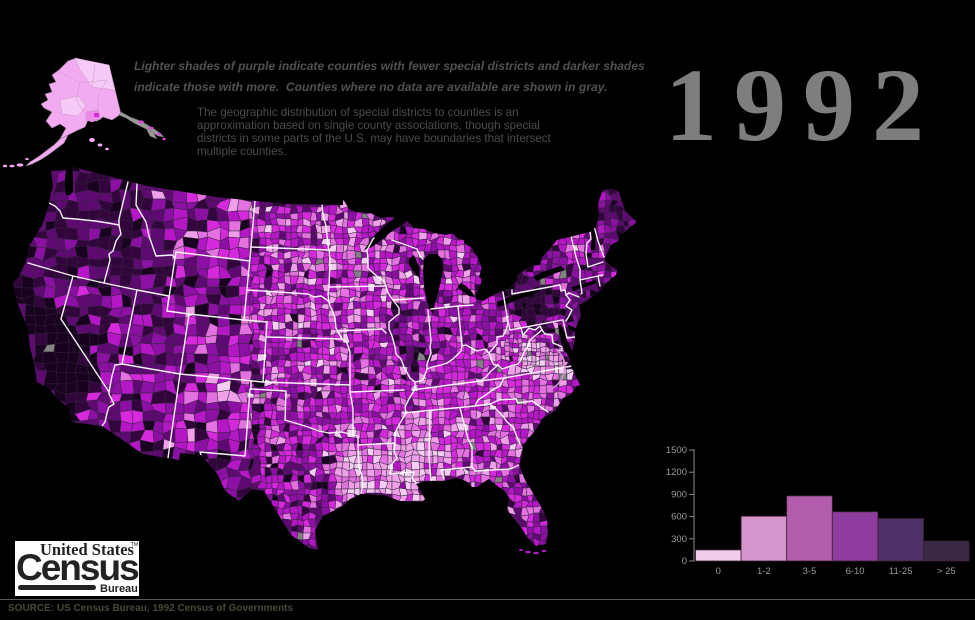  Describe the element at coordinates (679, 539) in the screenshot. I see `svg-text: 300` at that location.